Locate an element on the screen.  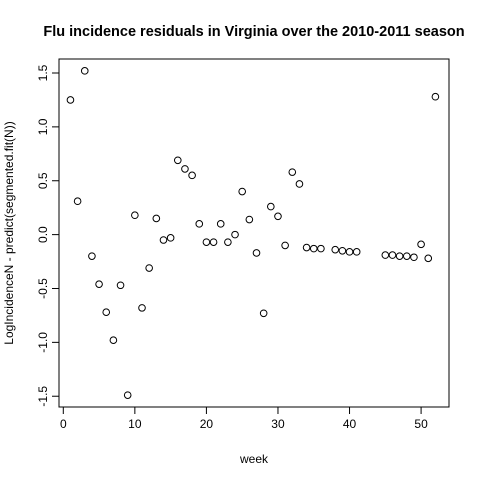
x-axis-label: week is located at coordinates (254, 459).